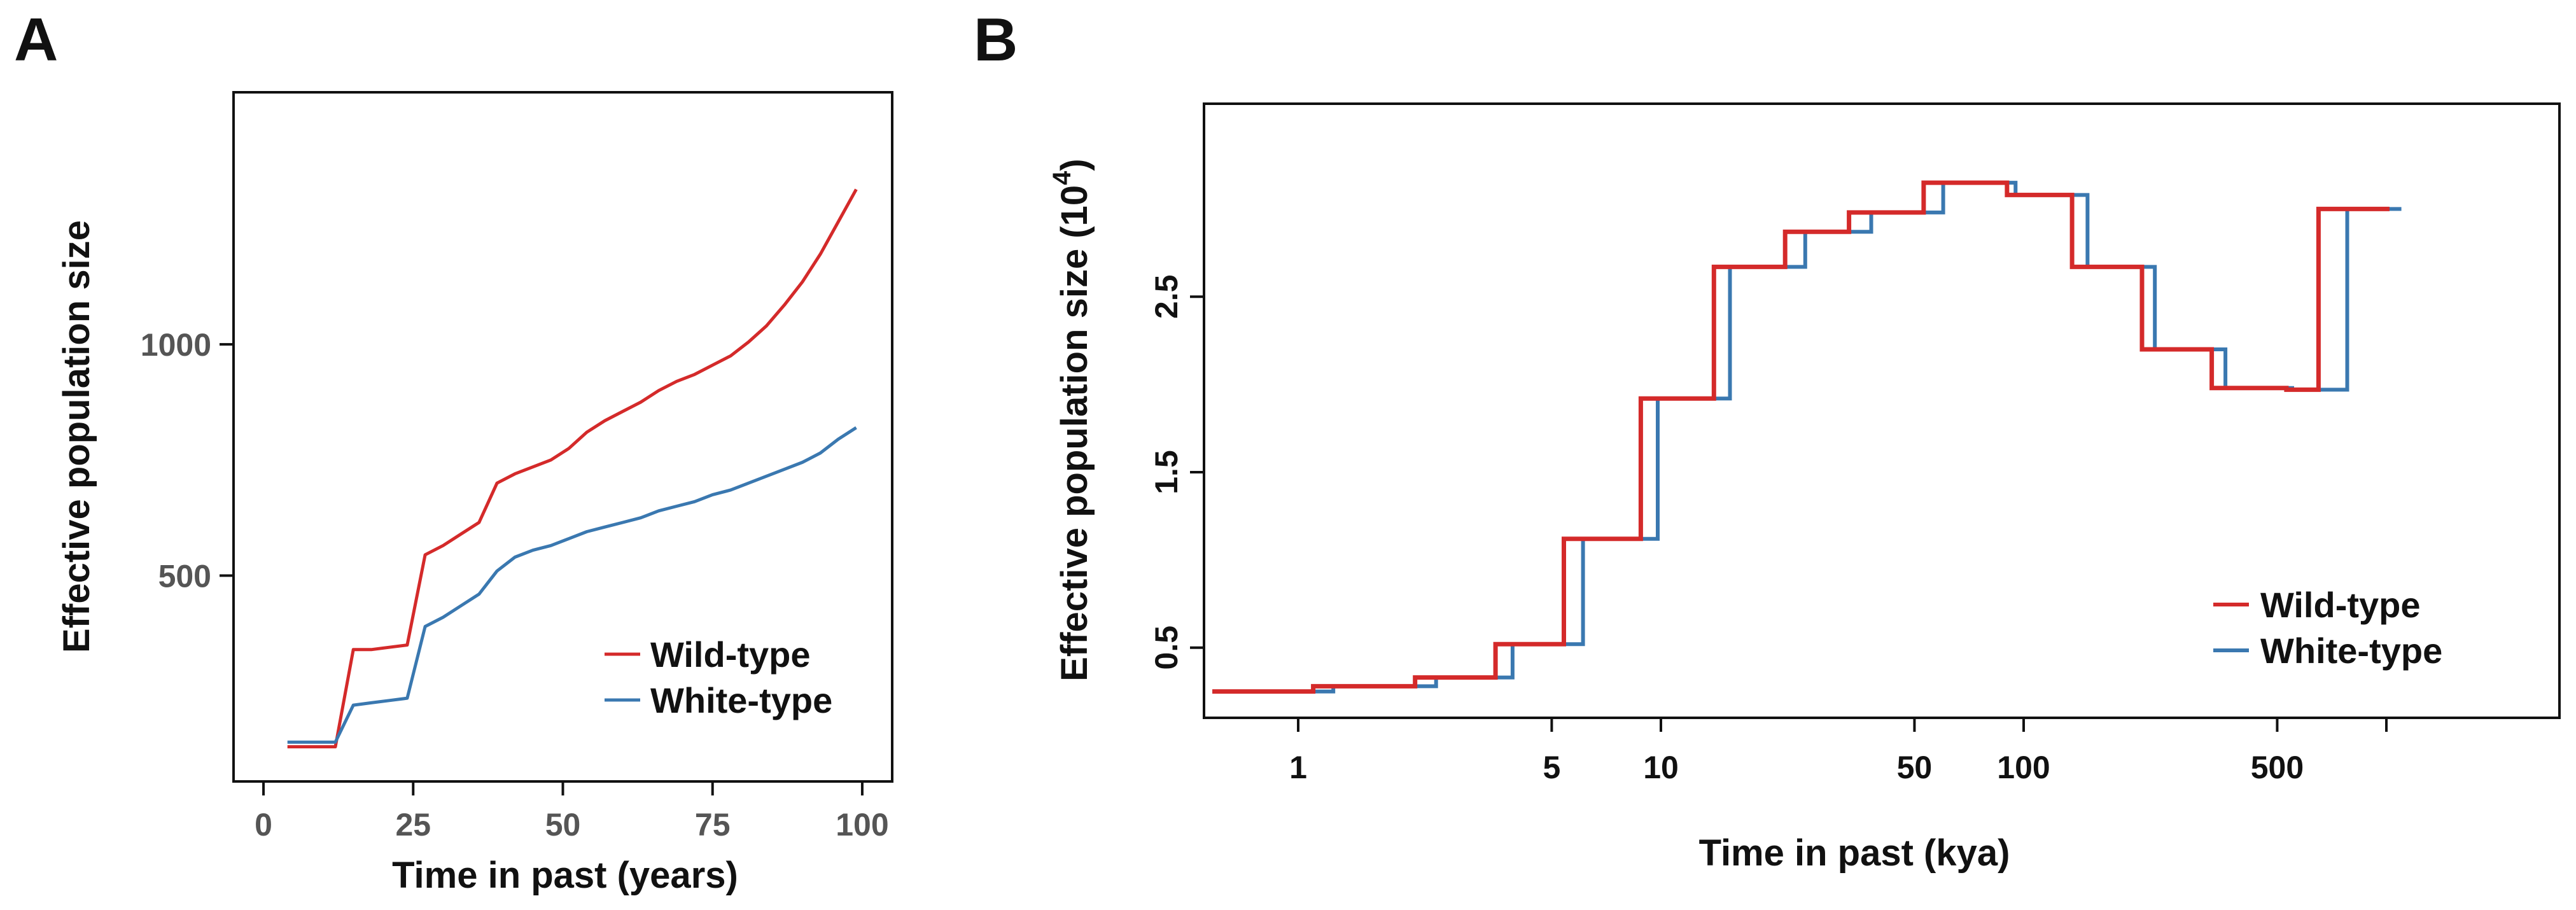  What do you see at coordinates (176, 345) in the screenshot?
I see `panel-a-y-tick-label: 1000` at bounding box center [176, 345].